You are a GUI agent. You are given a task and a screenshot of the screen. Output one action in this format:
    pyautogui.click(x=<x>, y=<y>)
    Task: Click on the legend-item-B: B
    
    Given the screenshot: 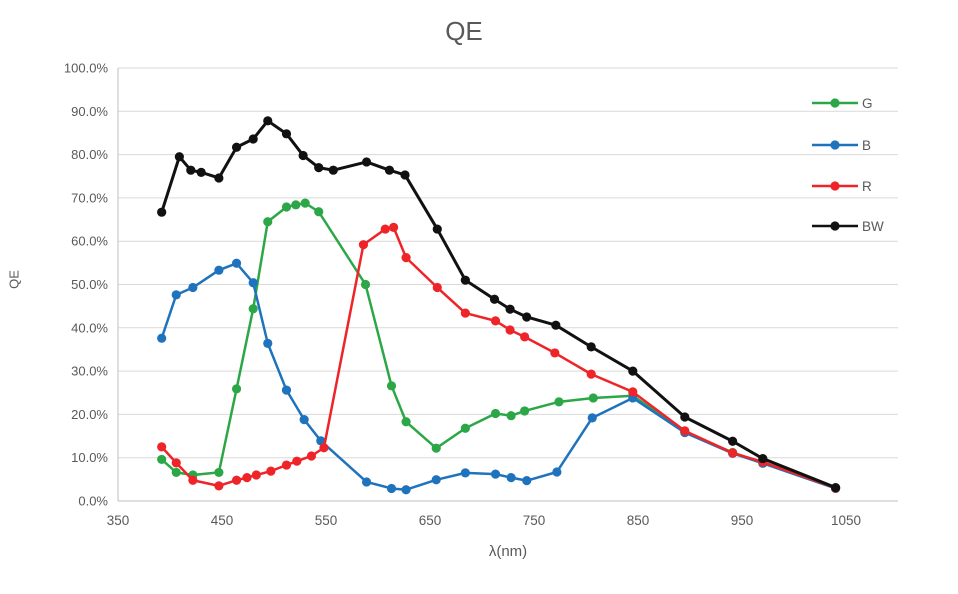 What is the action you would take?
    pyautogui.click(x=841, y=145)
    